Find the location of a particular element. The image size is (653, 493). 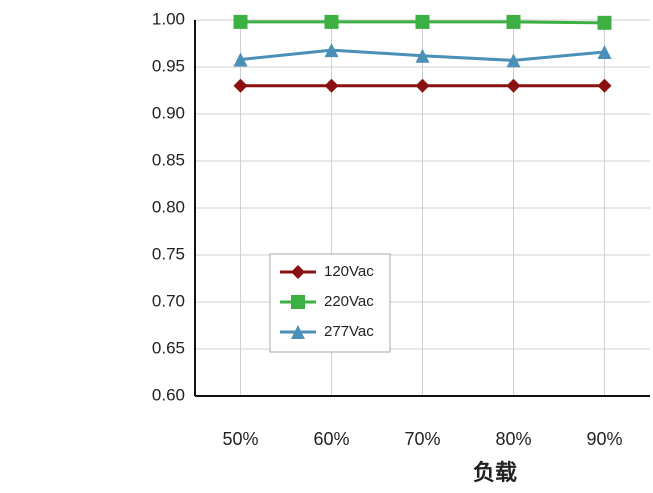

x-tick-label: 70% is located at coordinates (422, 439).